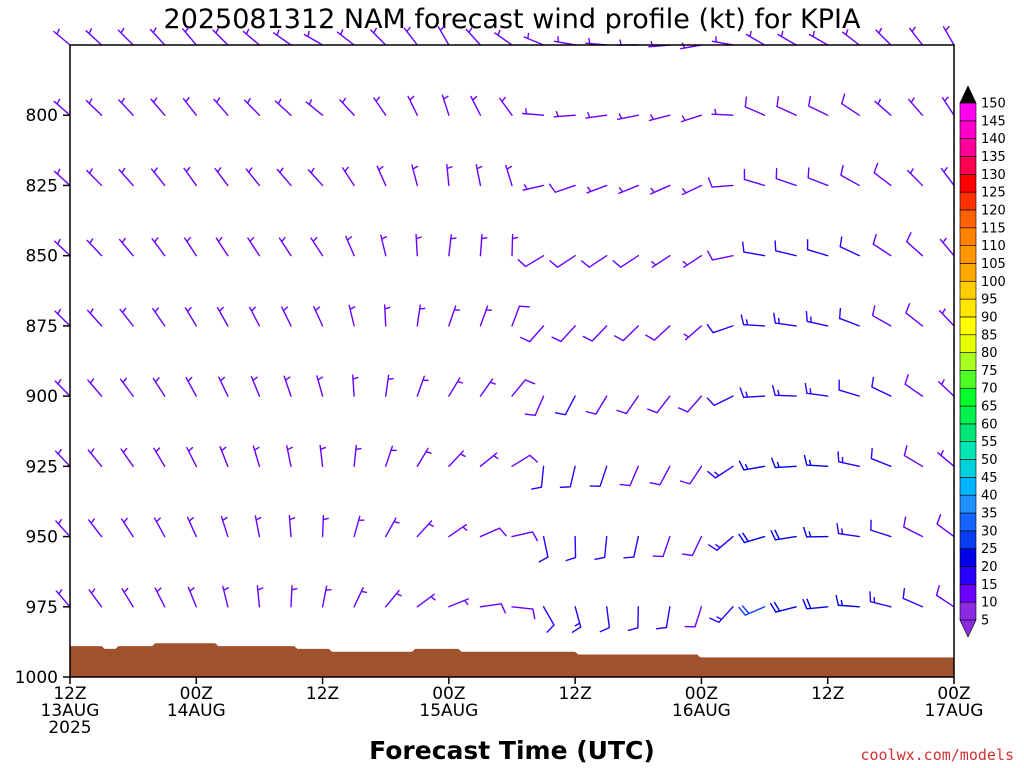 The height and width of the screenshot is (768, 1024). Describe the element at coordinates (989, 317) in the screenshot. I see `colorbar-label: 90` at that location.